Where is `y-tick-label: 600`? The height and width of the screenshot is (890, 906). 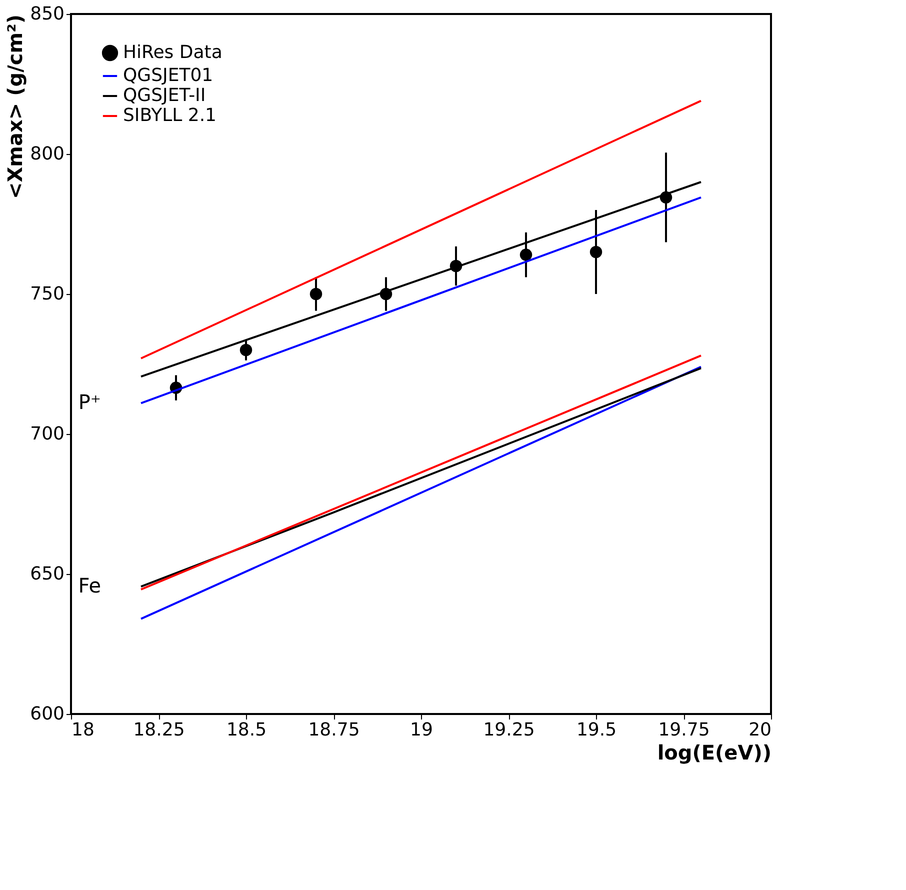 y-tick-label: 600 is located at coordinates (47, 714).